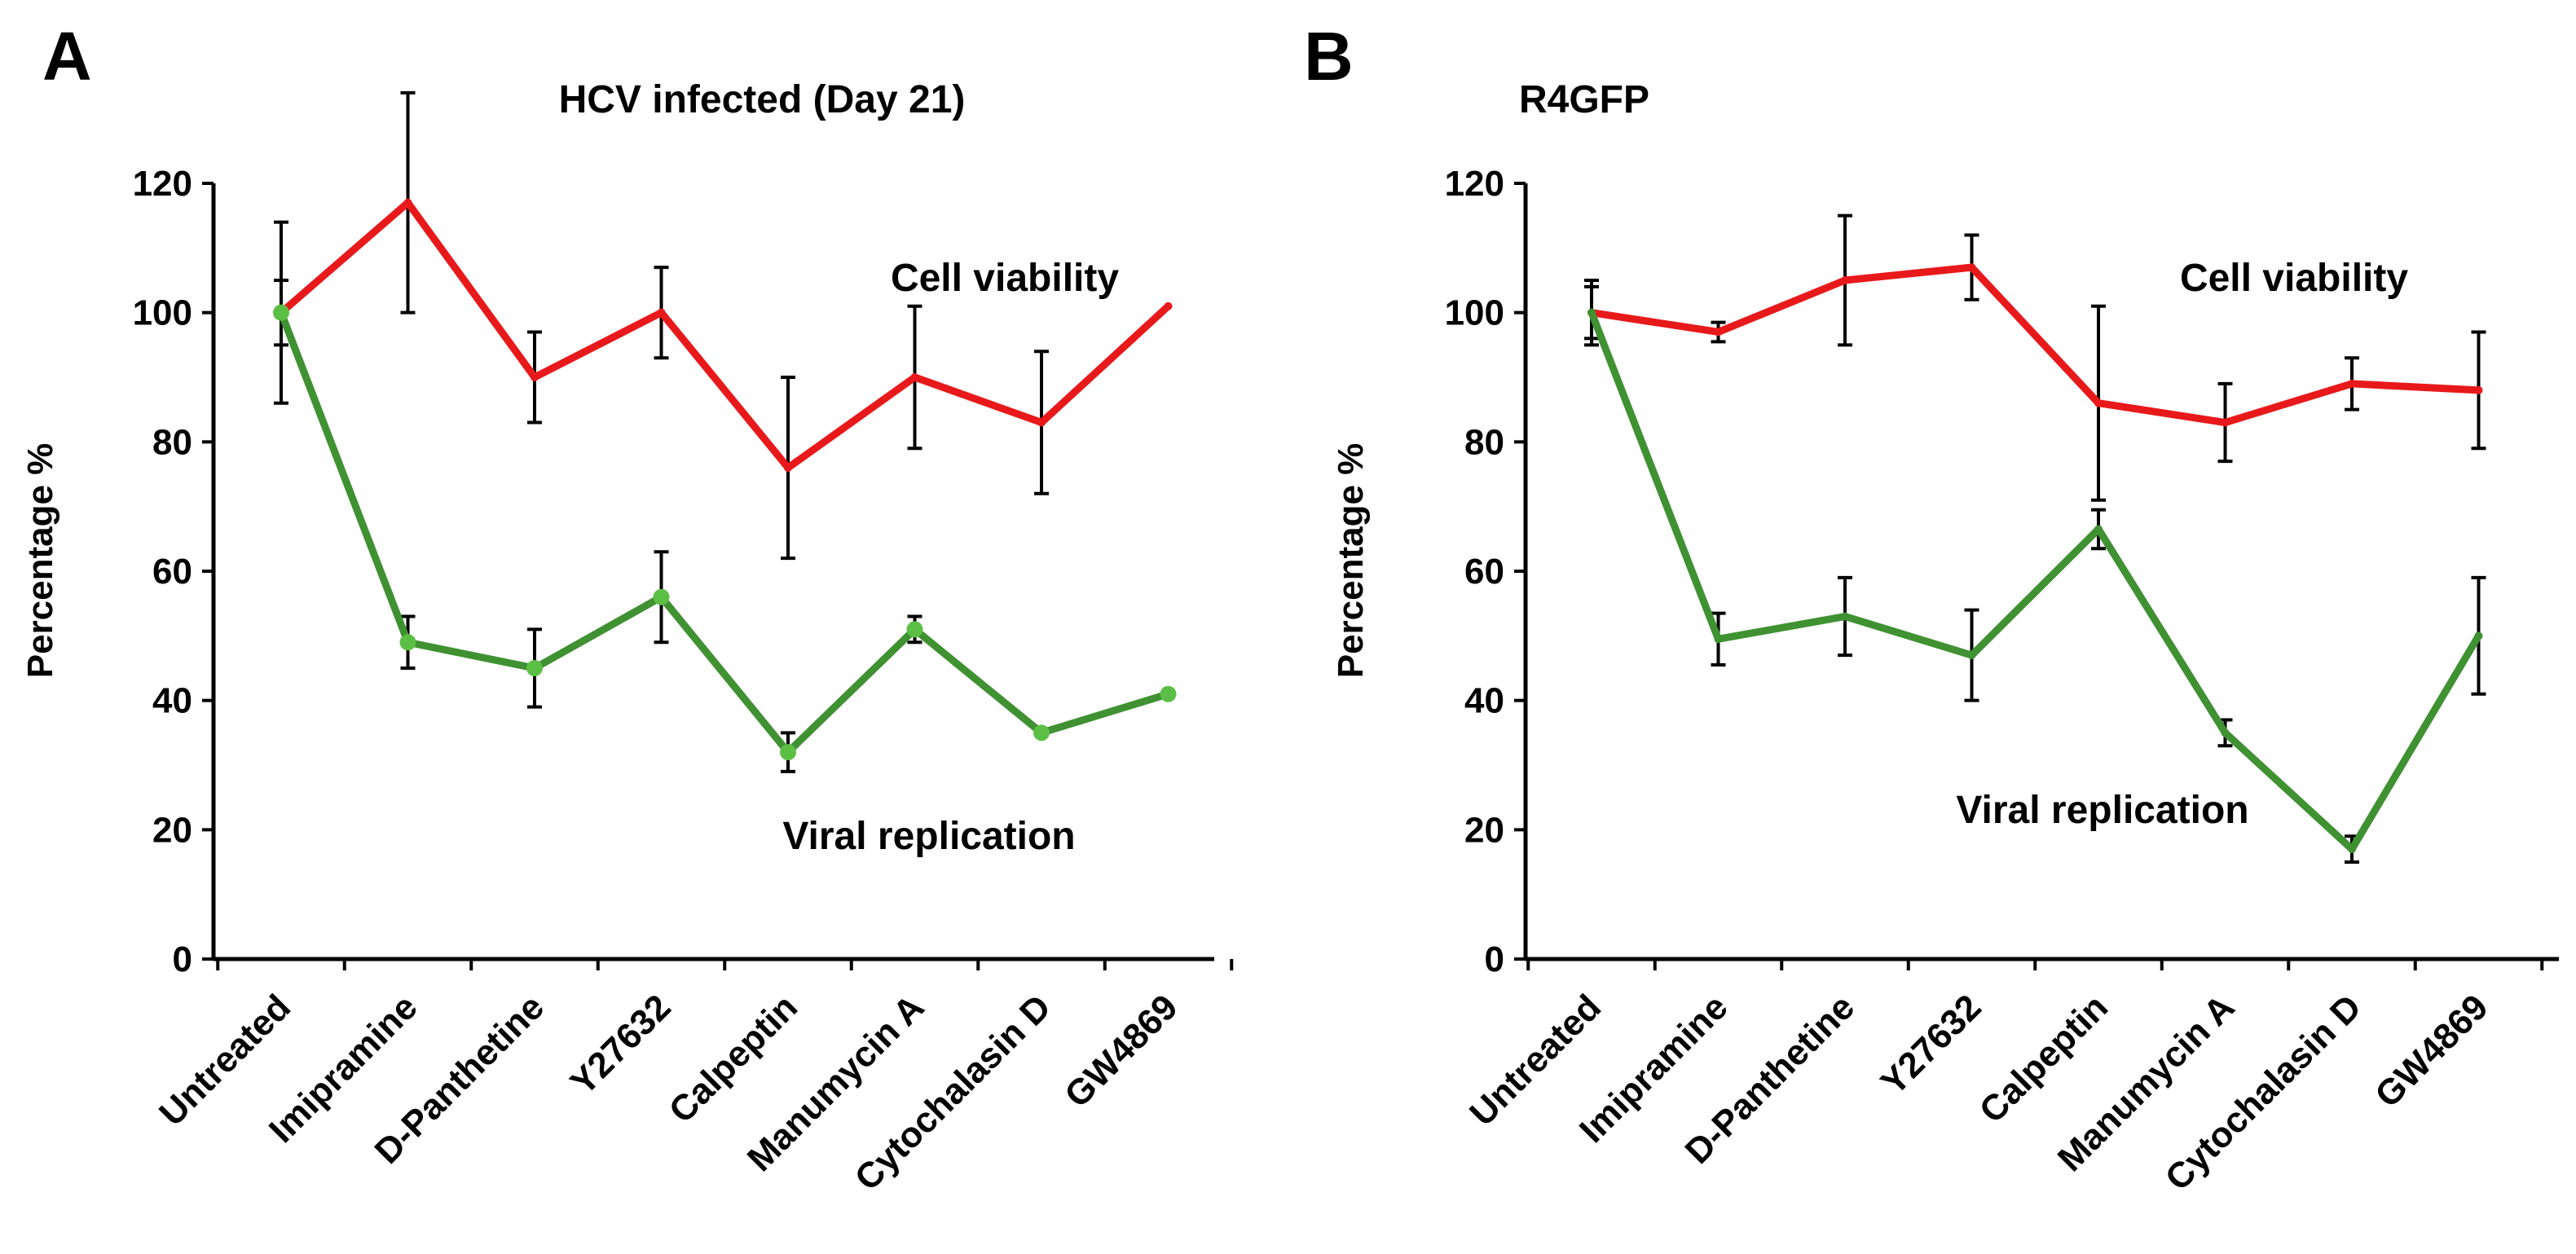 This screenshot has height=1254, width=2576. I want to click on y-tick-label-b: 80, so click(1484, 442).